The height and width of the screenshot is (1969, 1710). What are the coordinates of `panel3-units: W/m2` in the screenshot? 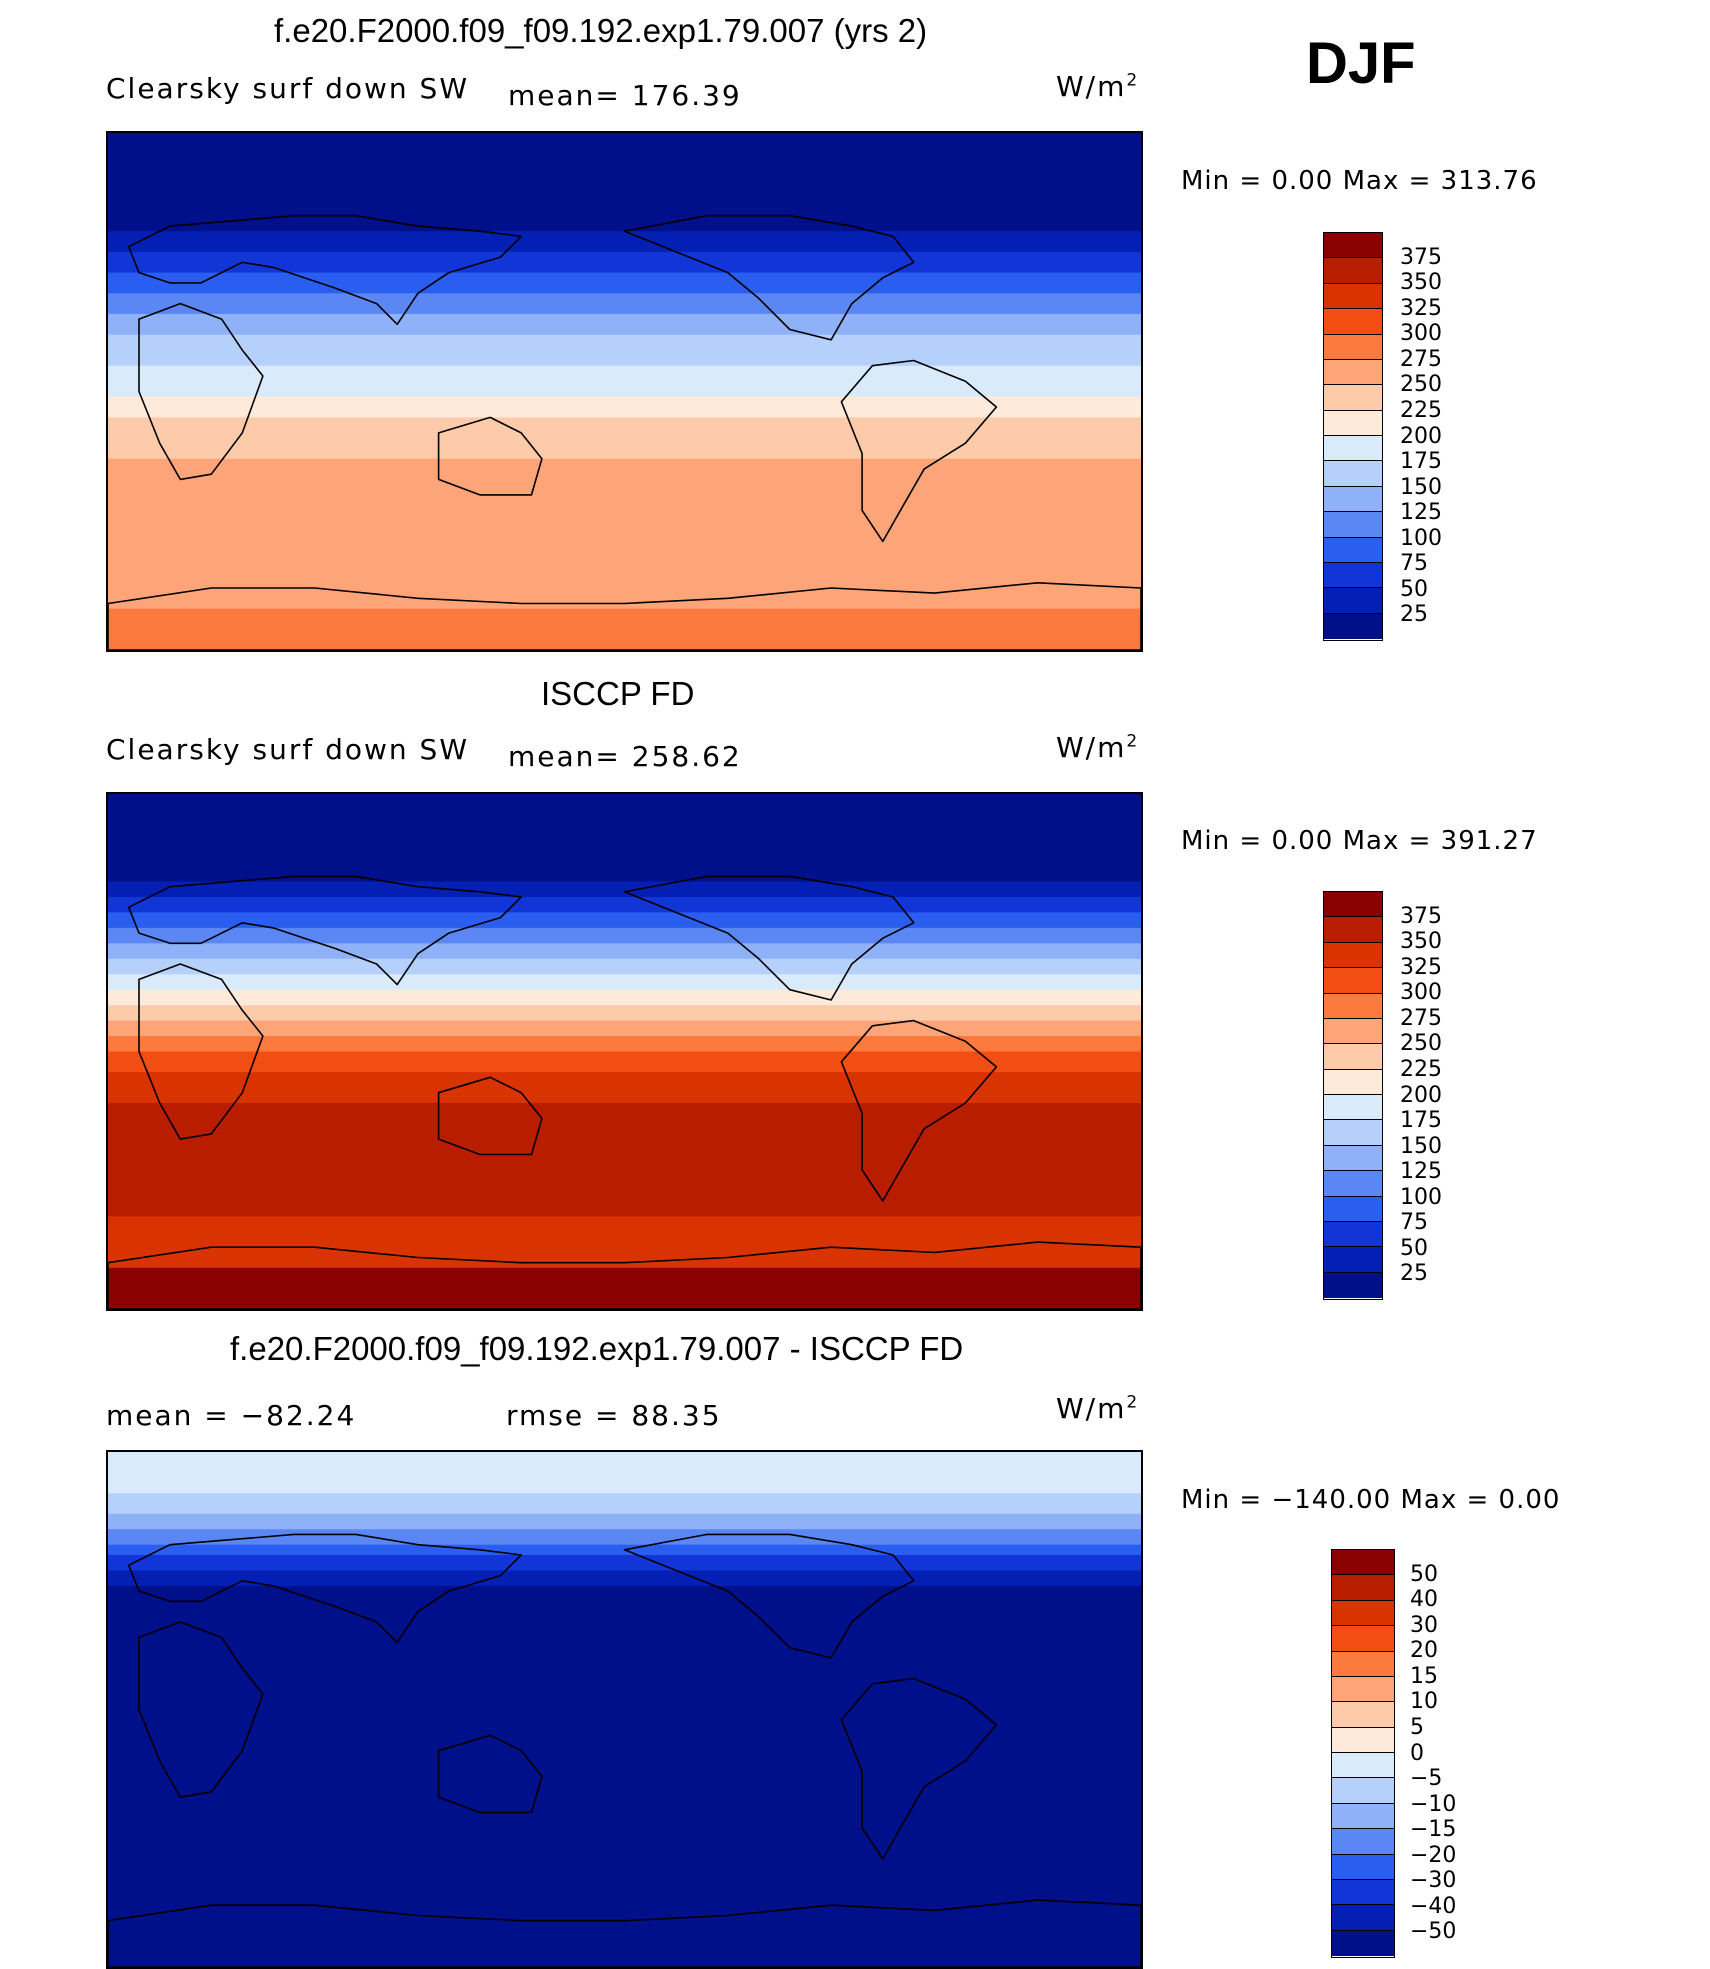 It's located at (1098, 1408).